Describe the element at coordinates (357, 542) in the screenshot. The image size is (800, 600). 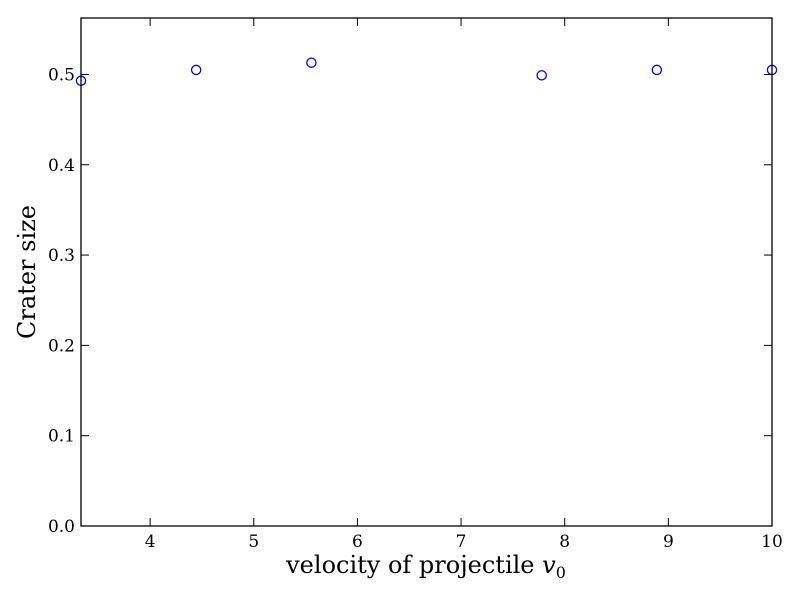
I see `x-tick-label: 6` at that location.